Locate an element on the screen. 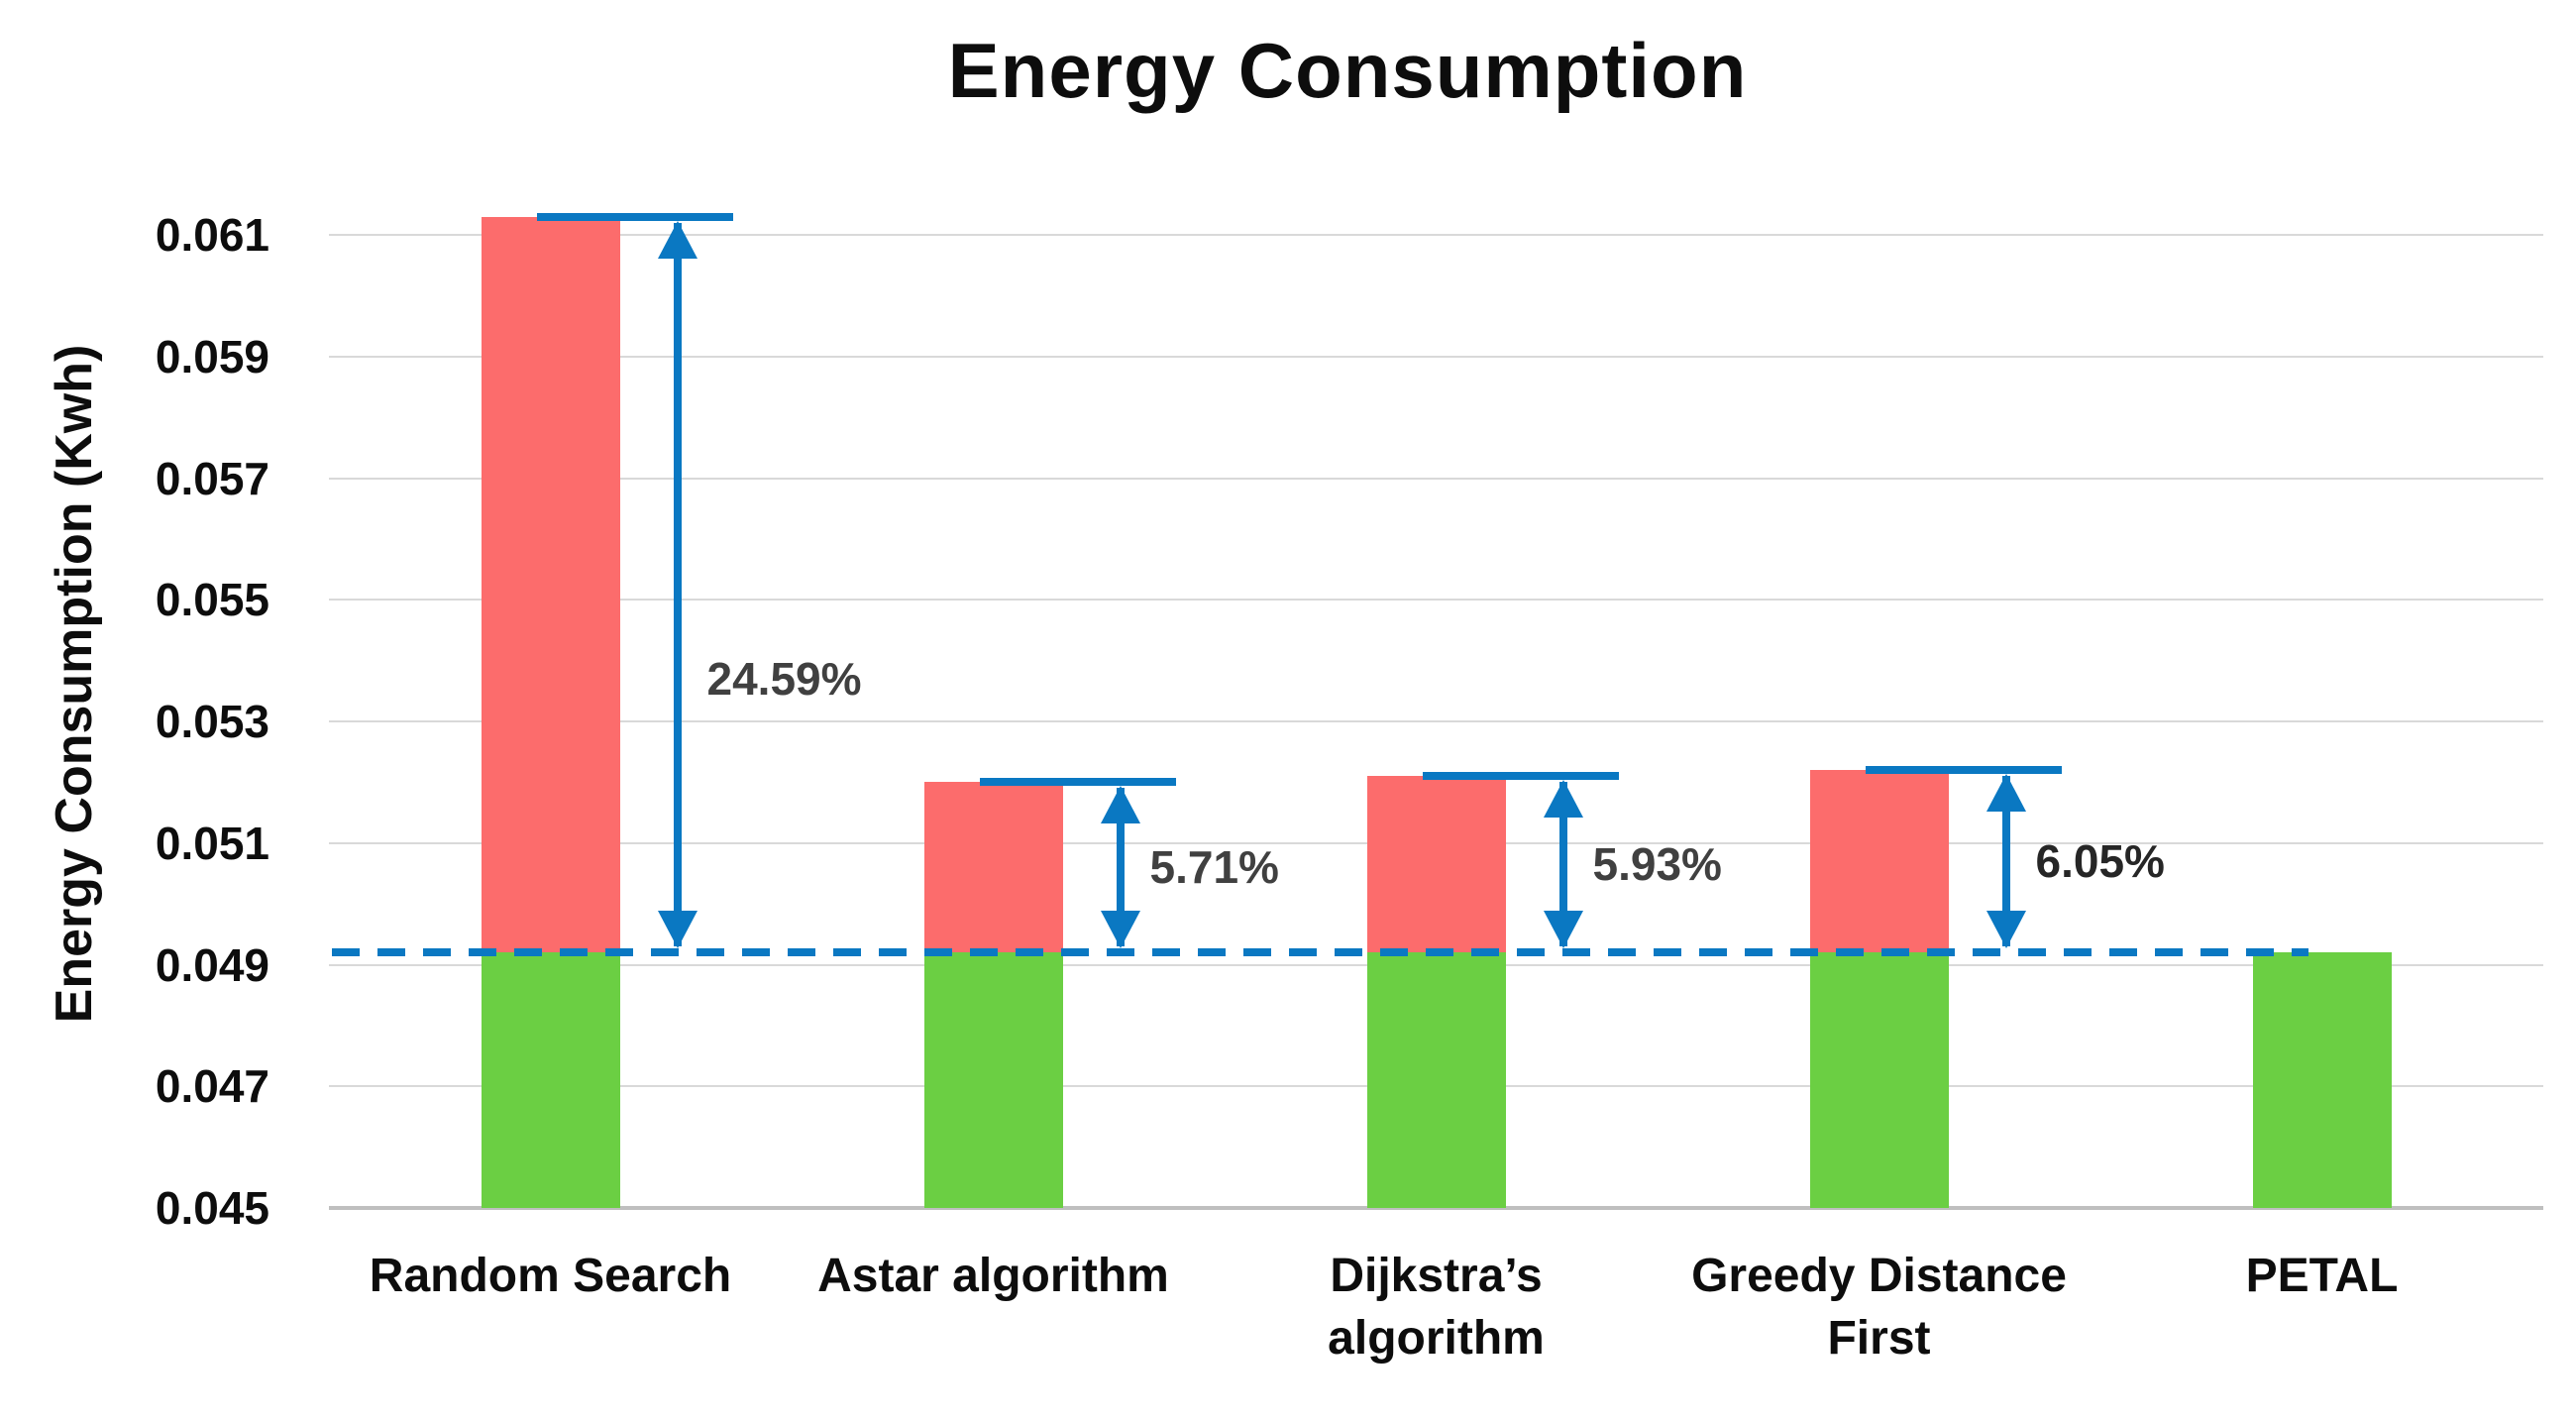 The width and height of the screenshot is (2576, 1423). gridline-0.055 is located at coordinates (1436, 600).